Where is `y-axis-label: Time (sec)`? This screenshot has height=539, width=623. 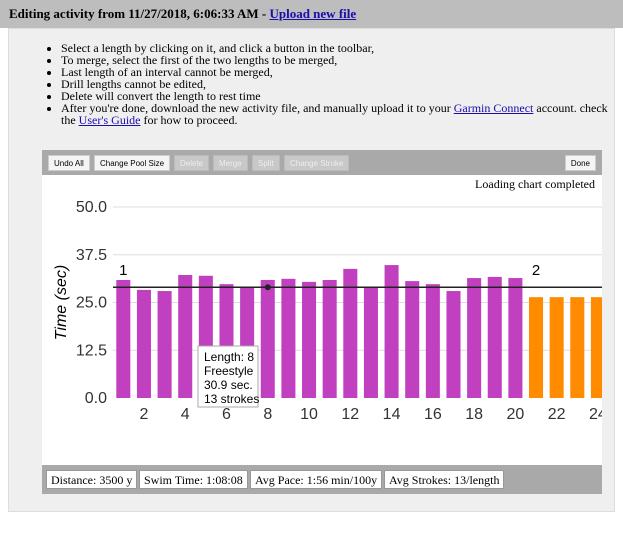
y-axis-label: Time (sec) is located at coordinates (61, 302).